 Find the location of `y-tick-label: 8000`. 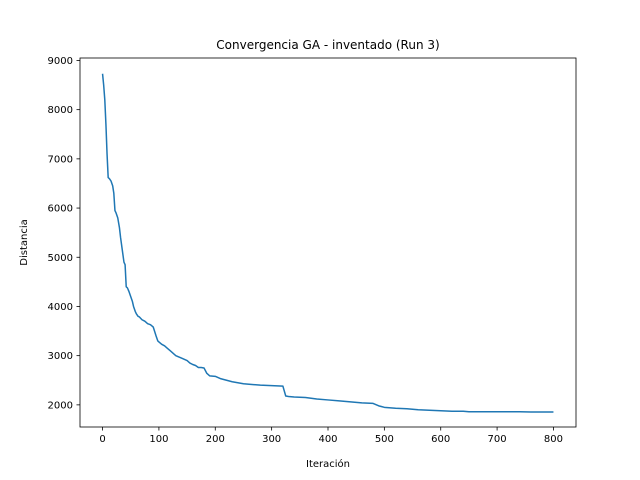

y-tick-label: 8000 is located at coordinates (60, 110).